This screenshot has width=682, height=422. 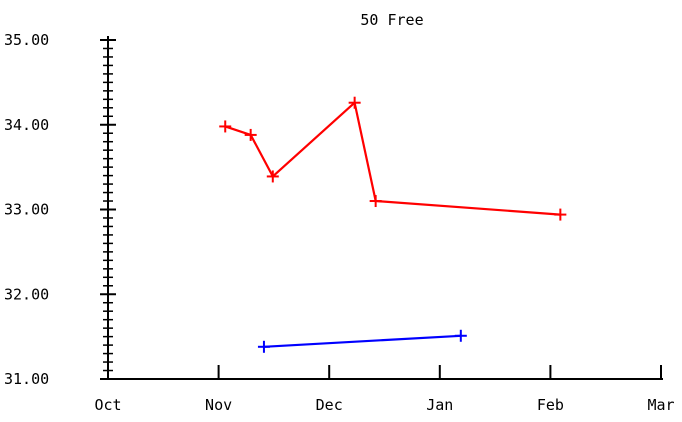 What do you see at coordinates (26, 294) in the screenshot?
I see `y-tick-label: 32.00` at bounding box center [26, 294].